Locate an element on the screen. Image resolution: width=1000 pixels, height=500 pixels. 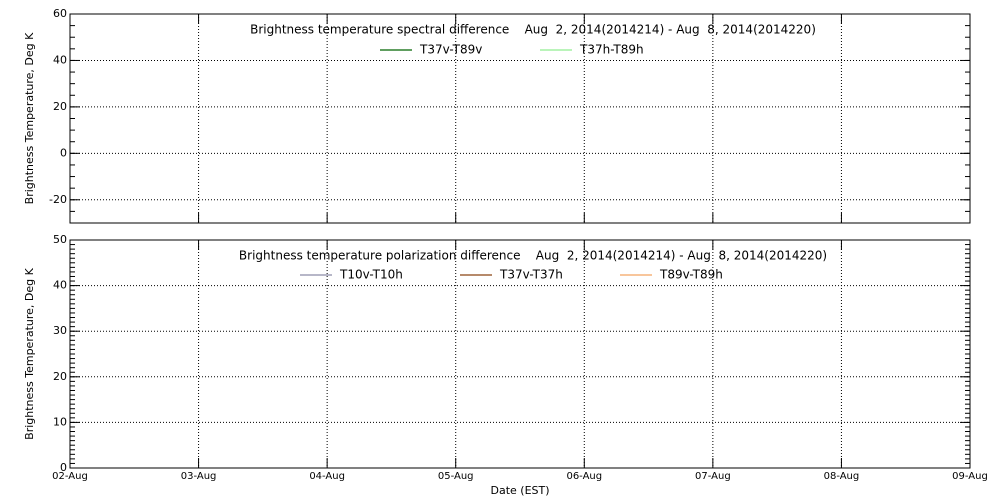
x-tick-label: 03-Aug is located at coordinates (199, 476).